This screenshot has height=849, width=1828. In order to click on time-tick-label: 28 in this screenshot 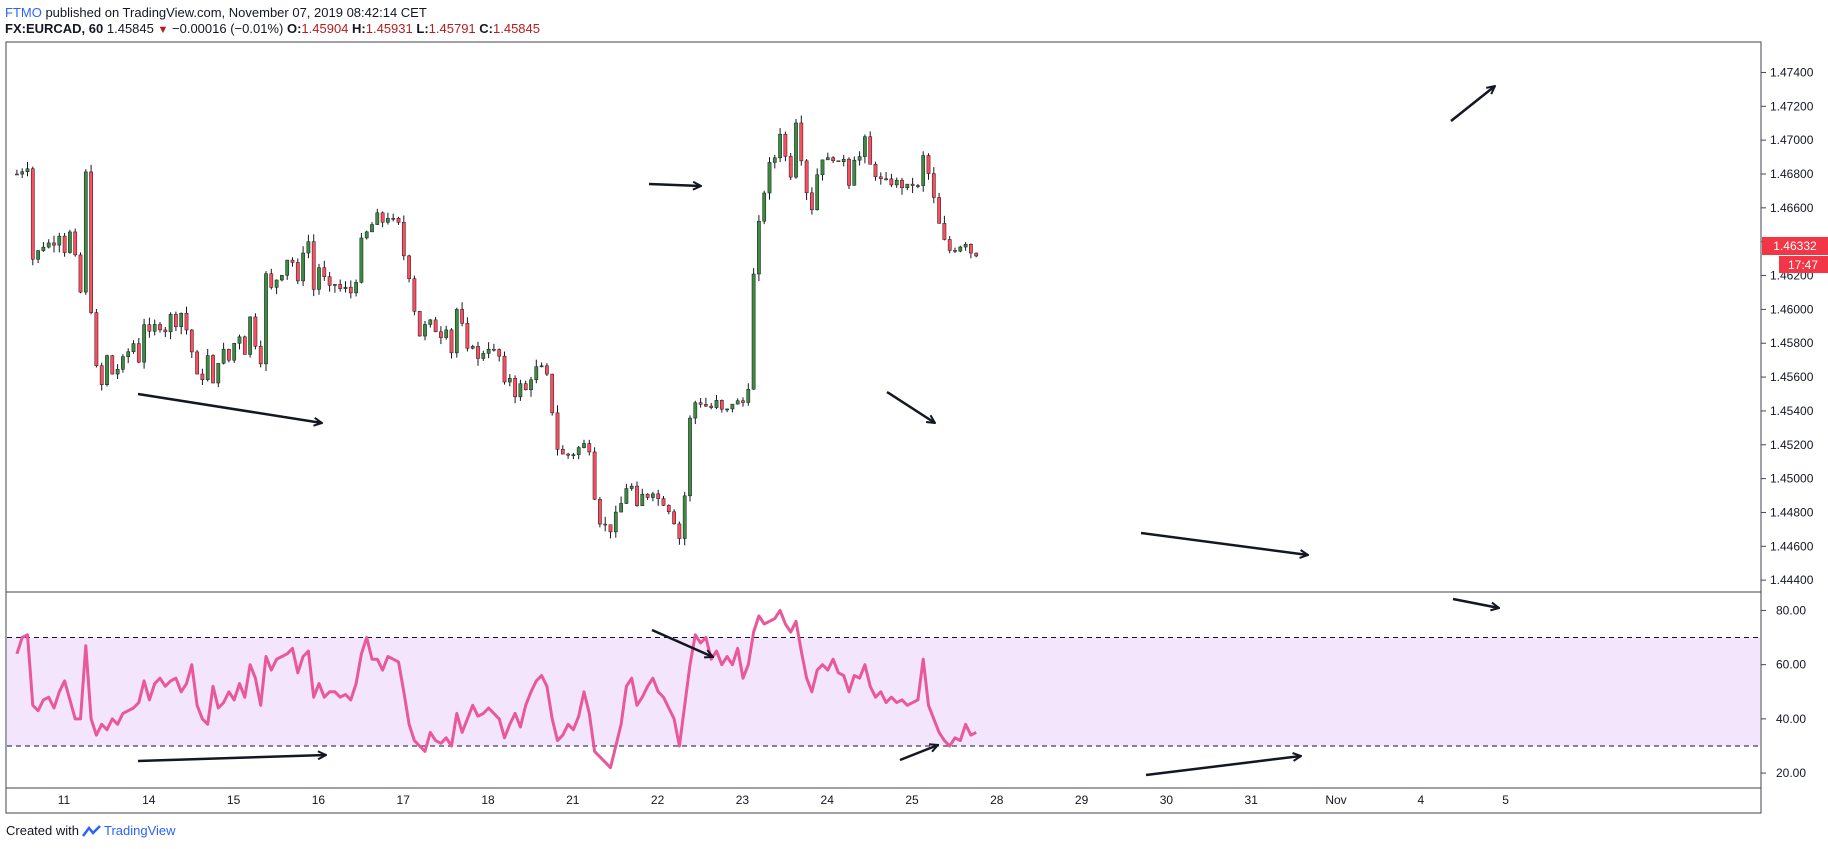, I will do `click(997, 800)`.